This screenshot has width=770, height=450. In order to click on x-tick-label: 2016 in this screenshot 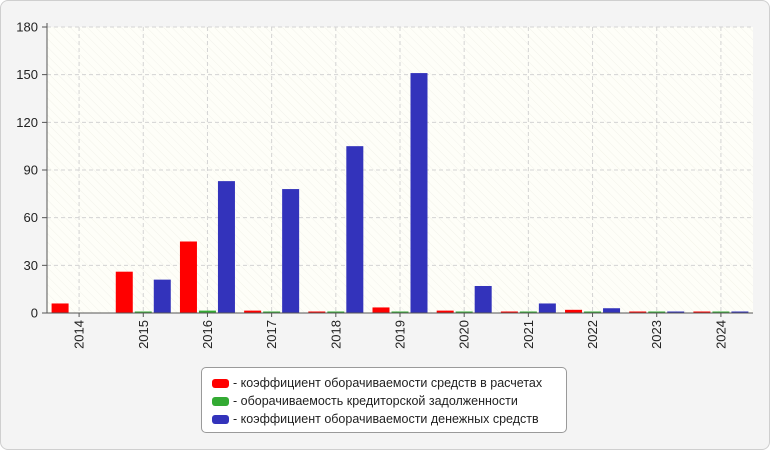, I will do `click(207, 334)`.